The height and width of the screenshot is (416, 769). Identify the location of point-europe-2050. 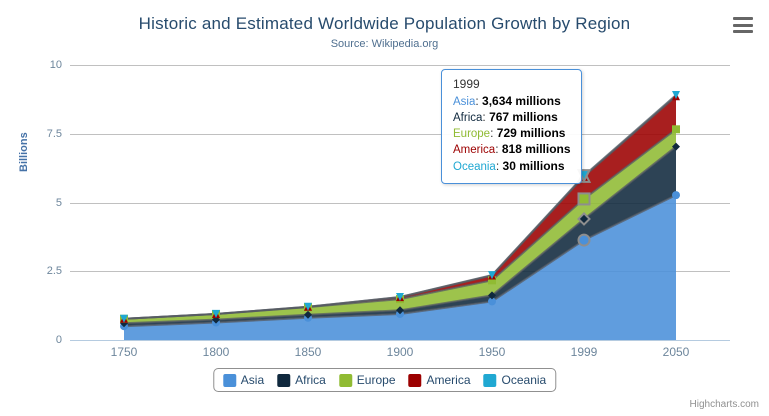
(676, 129).